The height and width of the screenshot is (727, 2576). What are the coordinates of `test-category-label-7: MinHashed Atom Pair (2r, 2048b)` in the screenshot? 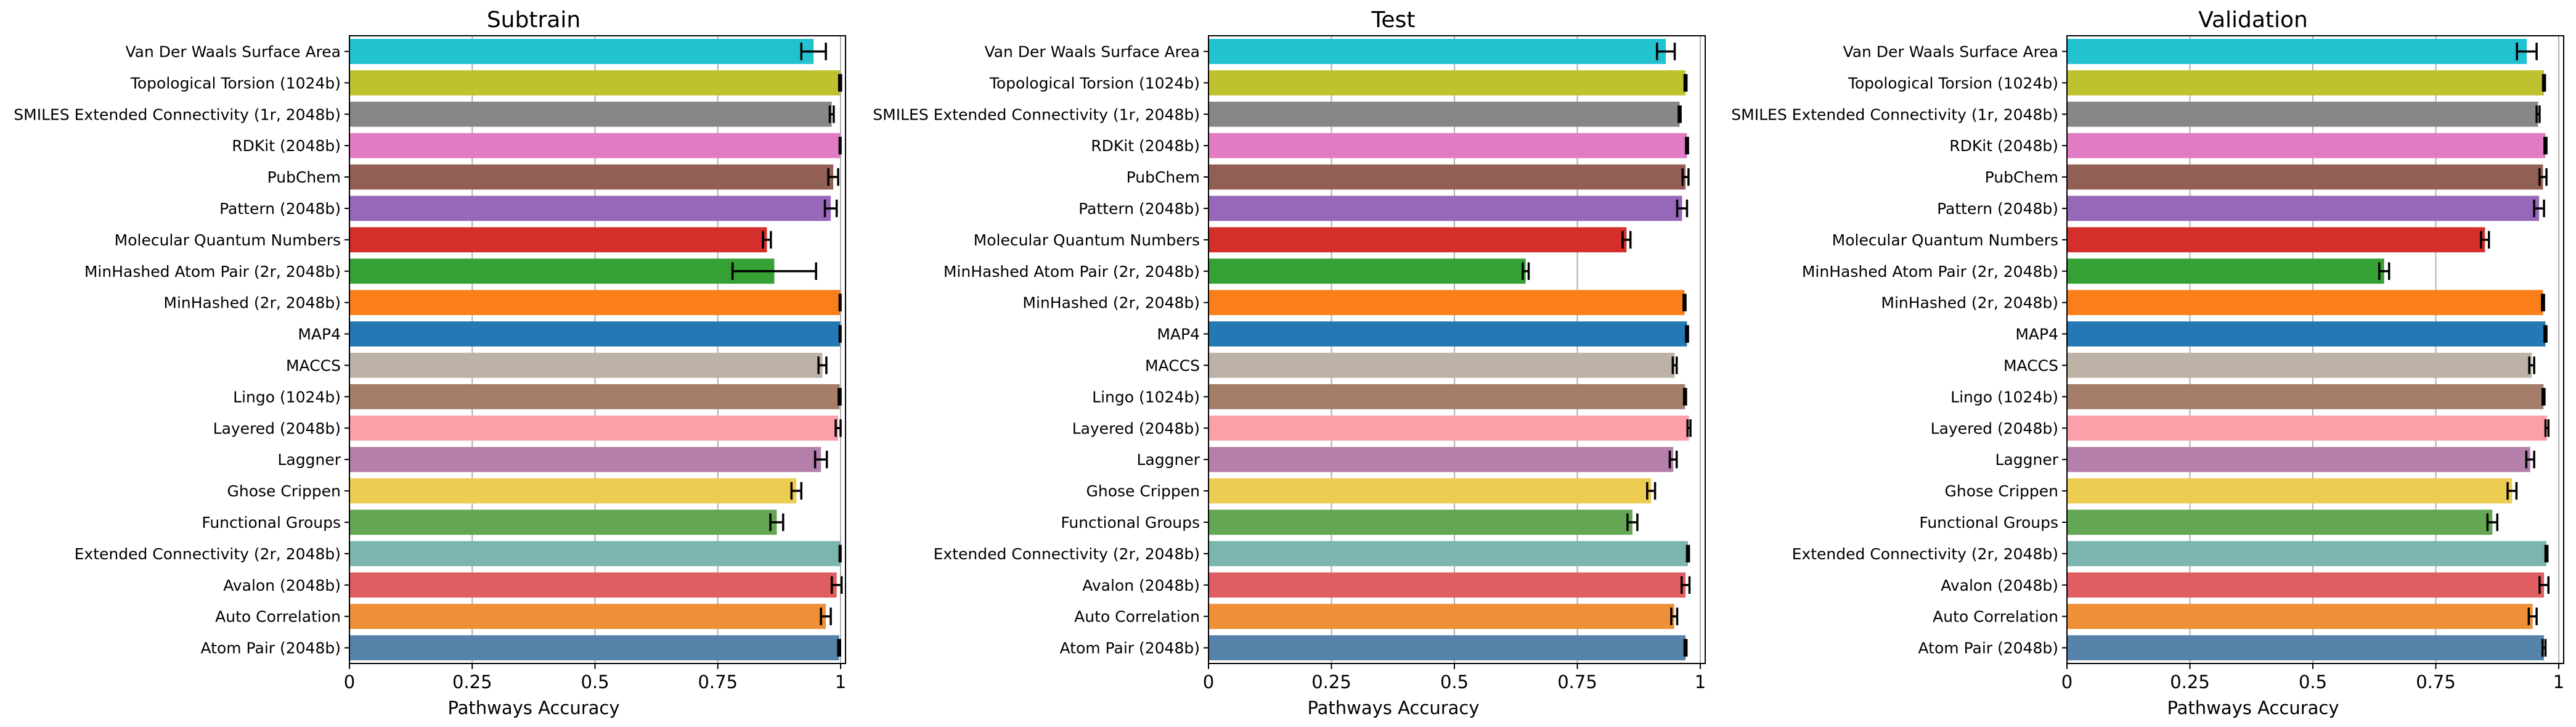 It's located at (1072, 272).